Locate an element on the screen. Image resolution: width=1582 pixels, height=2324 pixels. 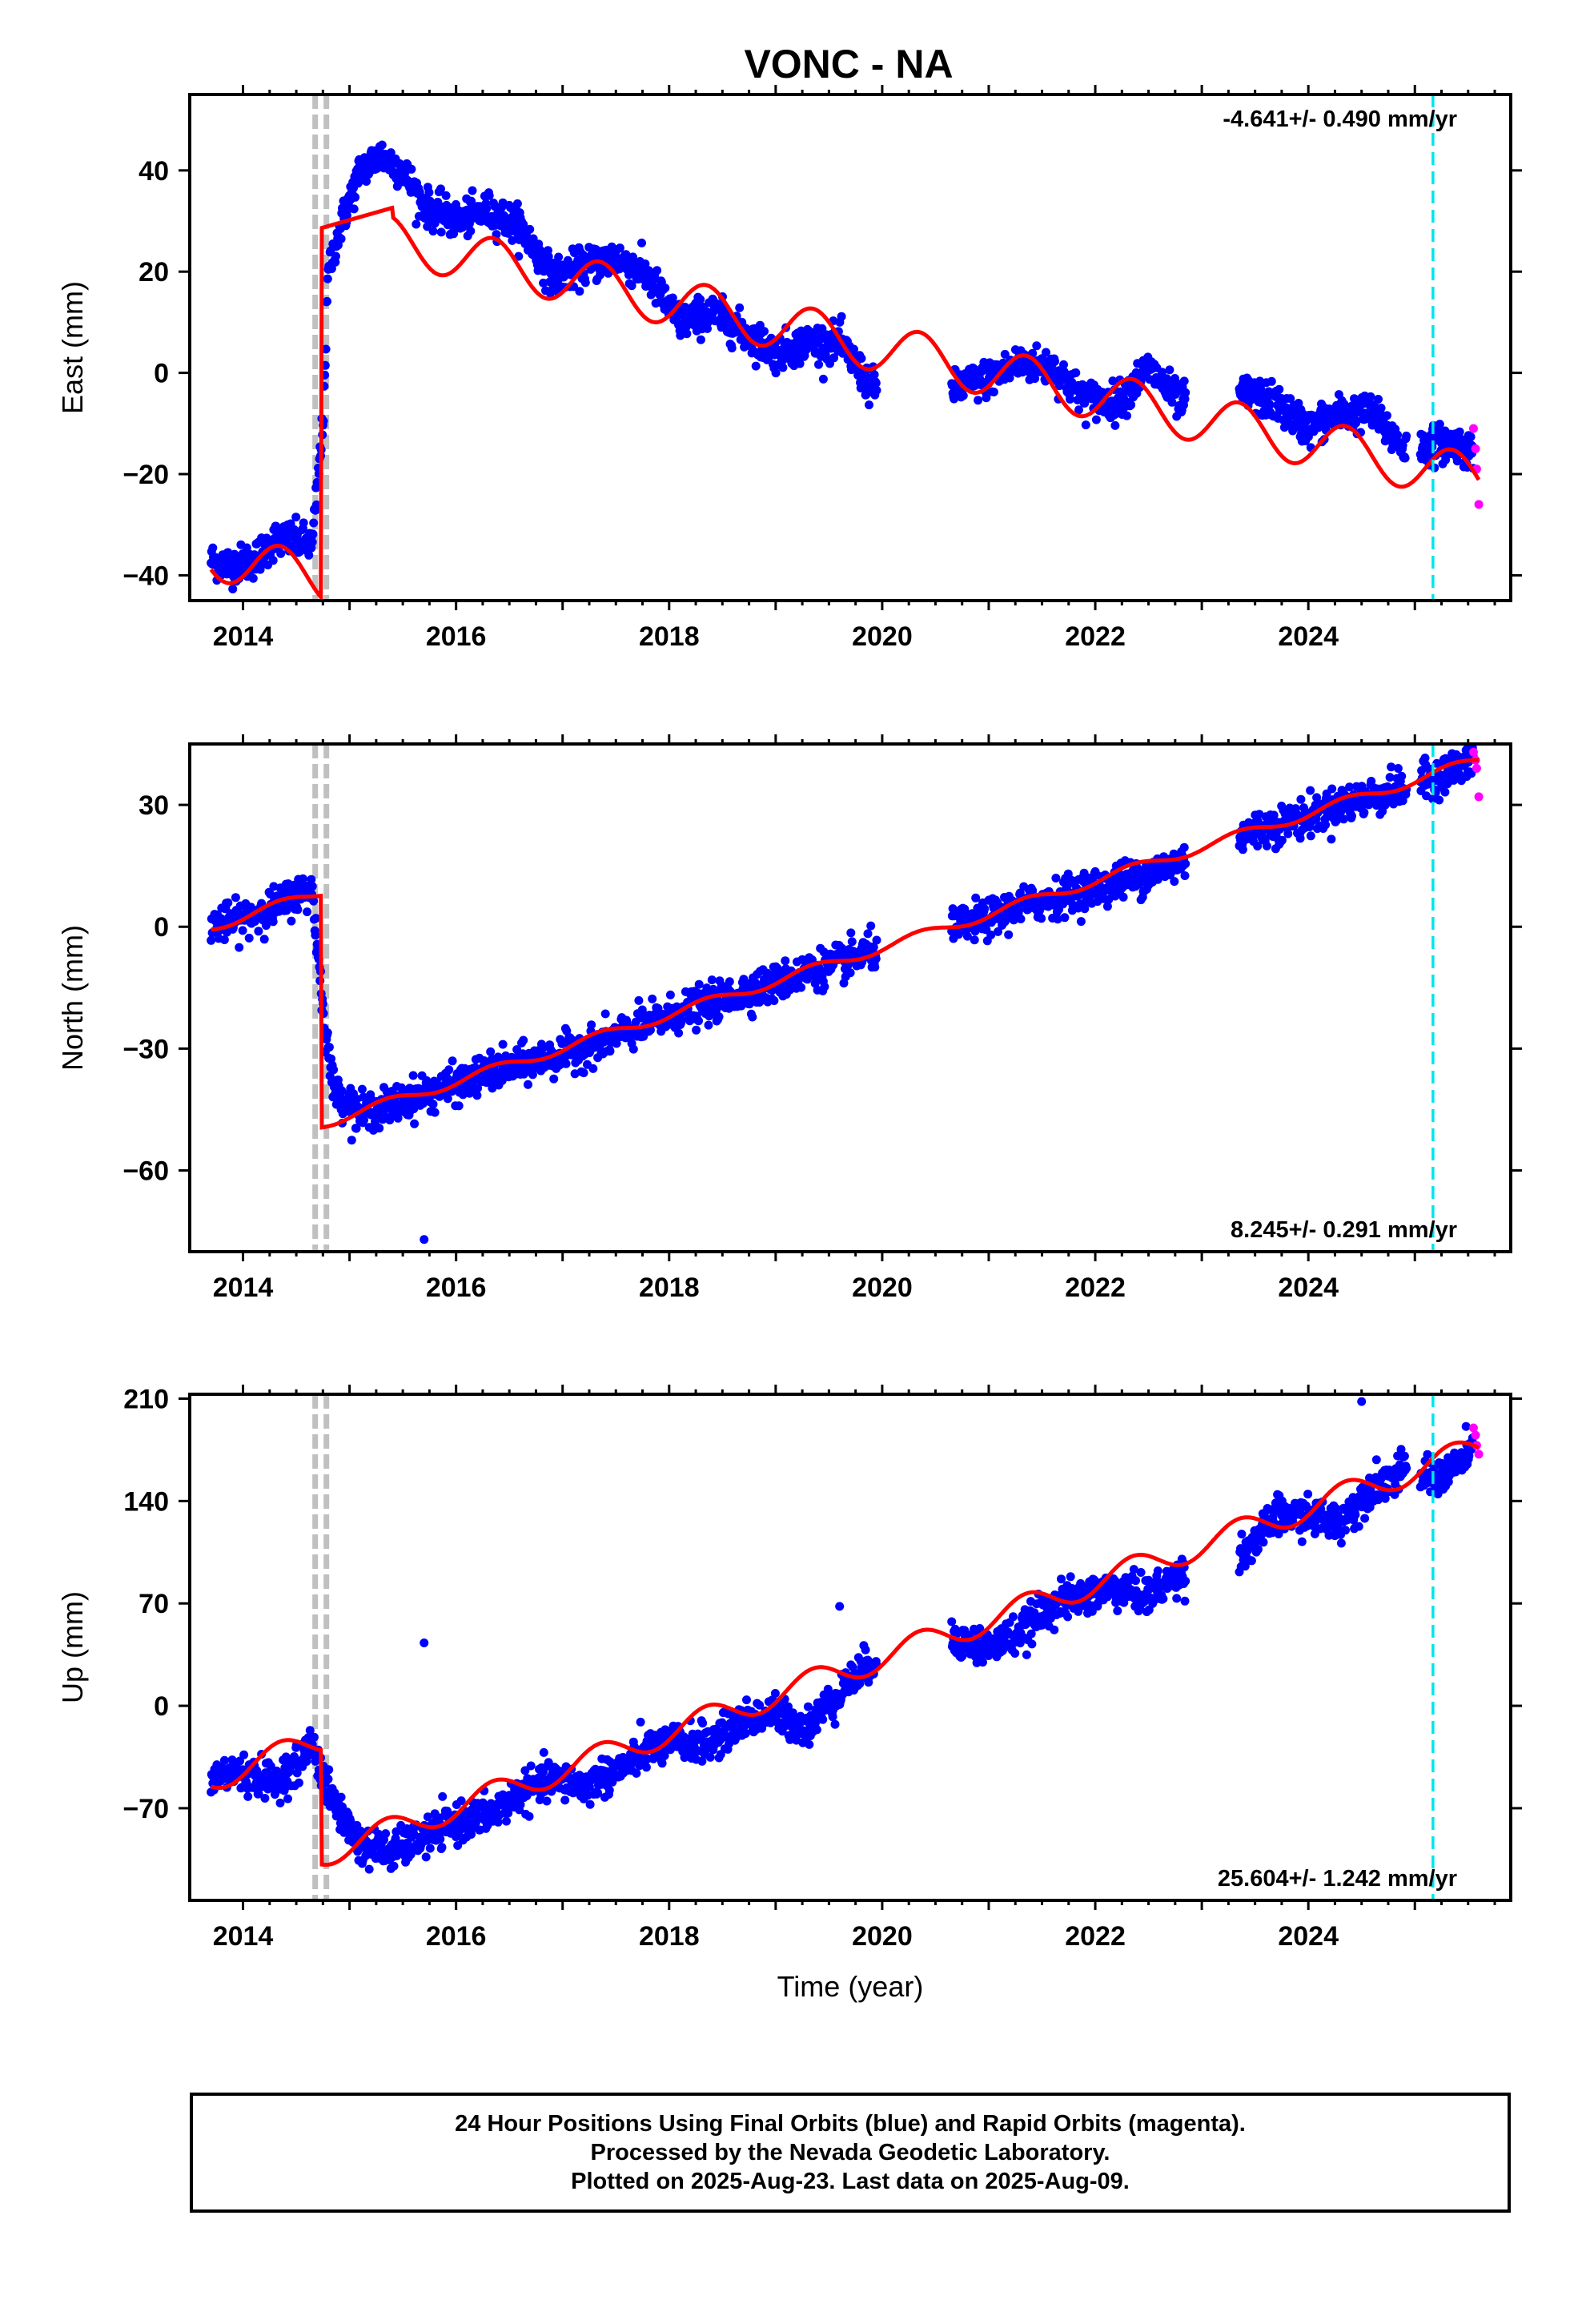
y-tick-label: 0 is located at coordinates (161, 927).